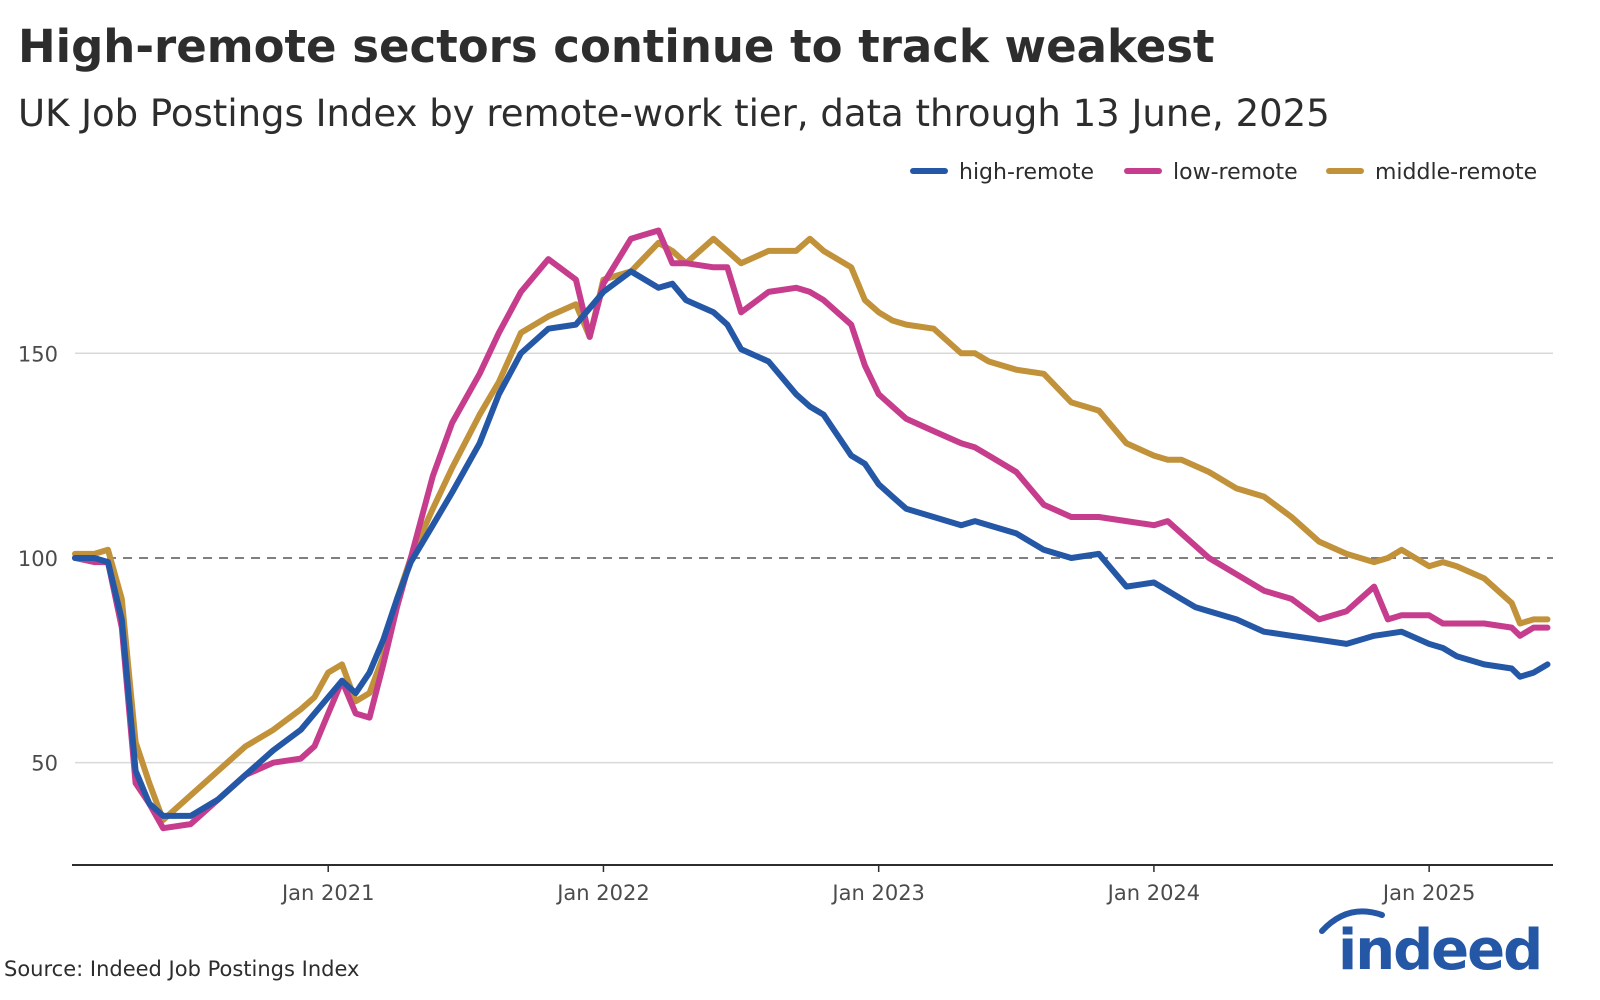 The image size is (1600, 1000). I want to click on legend-label-low-remote: low-remote, so click(1235, 172).